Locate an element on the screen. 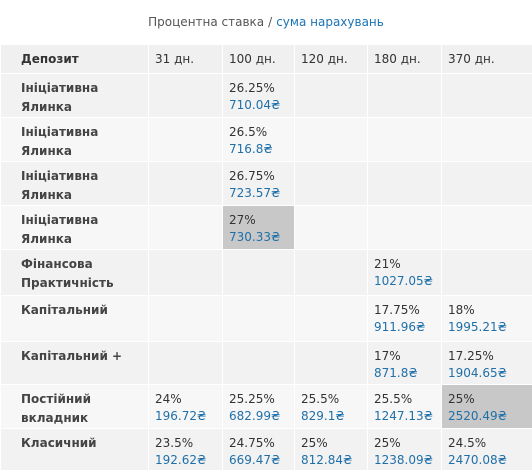  header-term-370: 370 дн. is located at coordinates (487, 59).